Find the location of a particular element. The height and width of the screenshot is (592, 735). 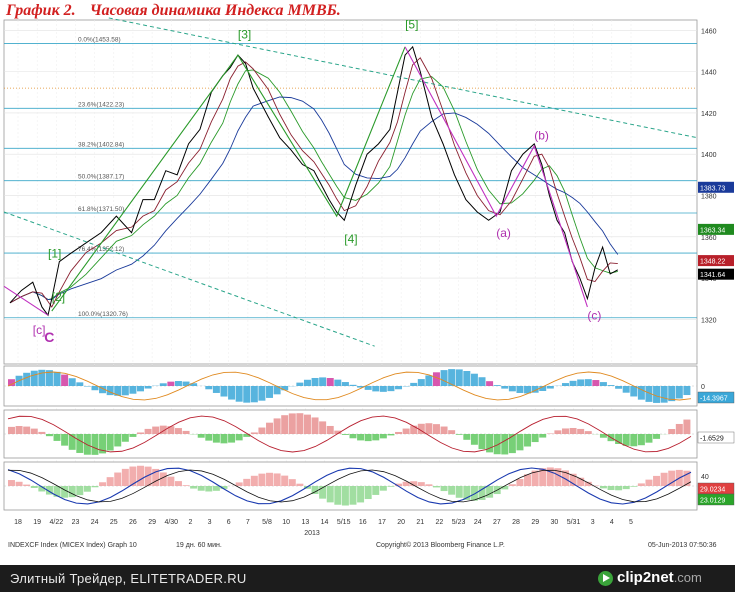

x-tick-label: 29 is located at coordinates (152, 522).